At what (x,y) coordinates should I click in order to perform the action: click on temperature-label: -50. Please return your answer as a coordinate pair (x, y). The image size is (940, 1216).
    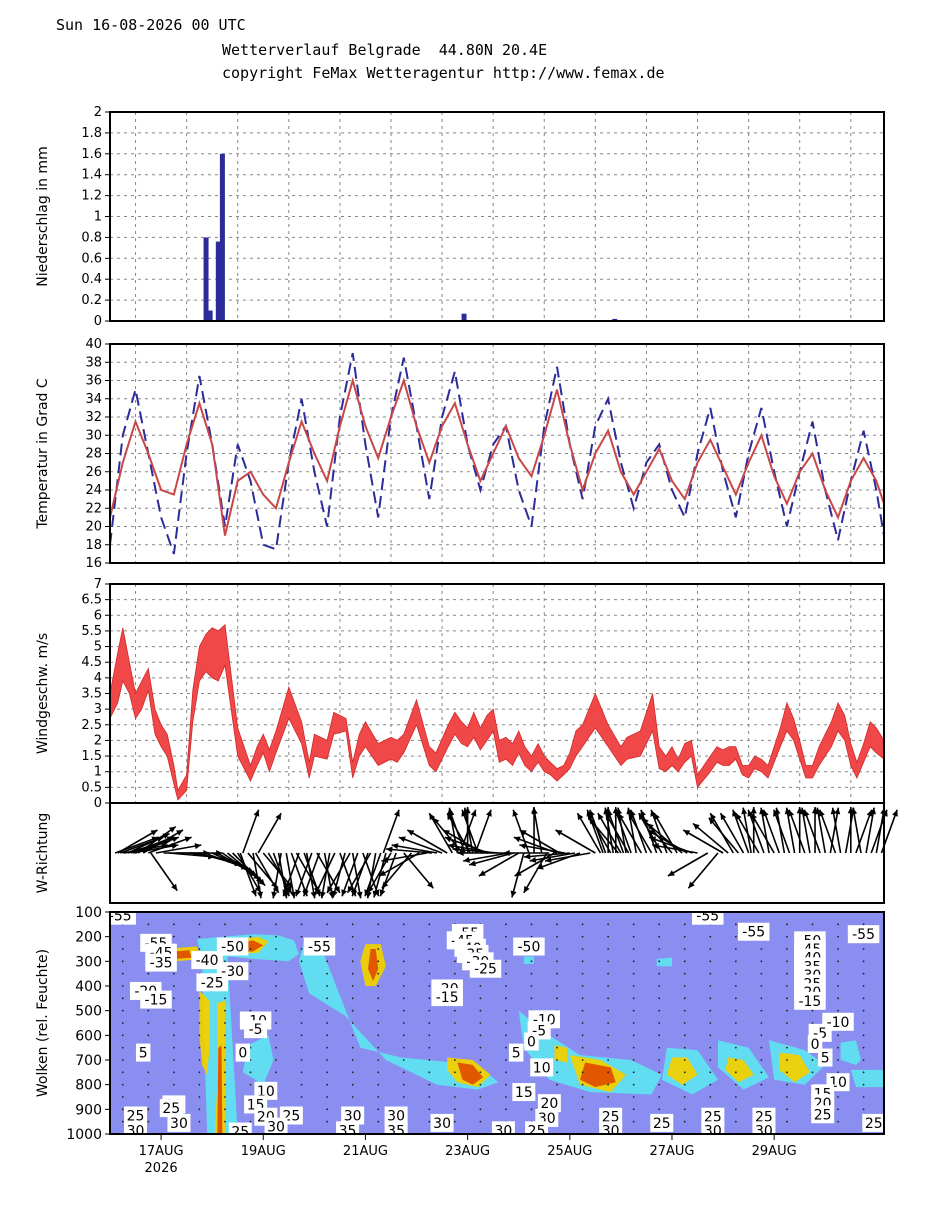
    Looking at the image, I should click on (528, 948).